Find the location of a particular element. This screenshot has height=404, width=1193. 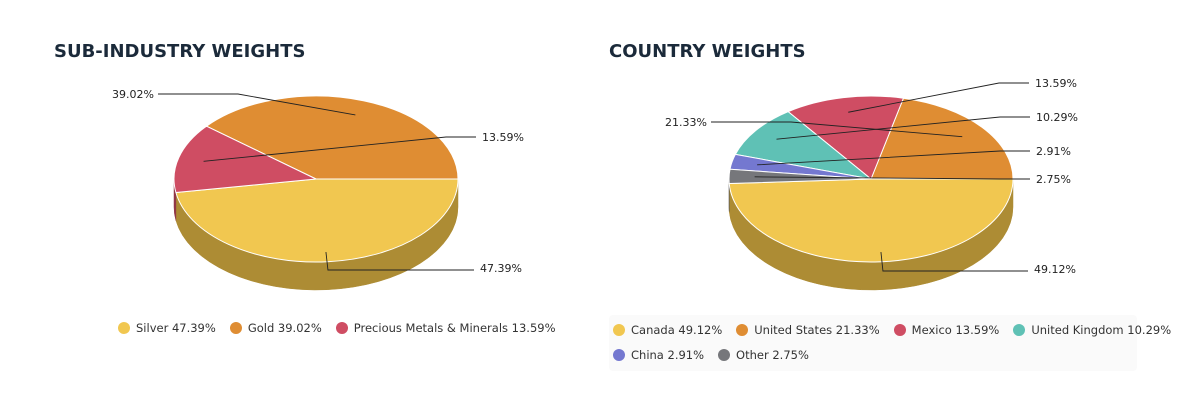

pie-slice-canada is located at coordinates (871, 220).